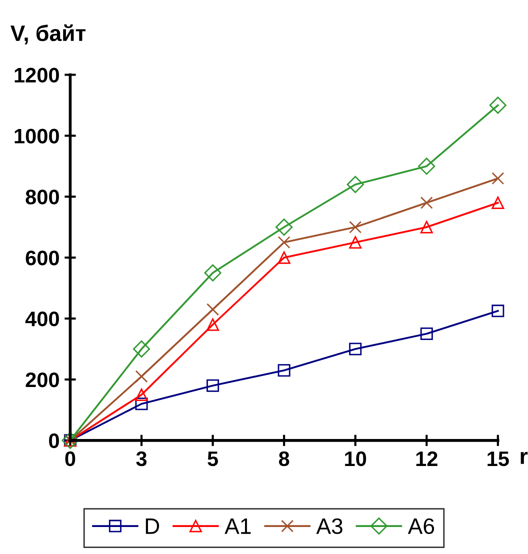 The width and height of the screenshot is (528, 554). I want to click on legend-label: D, so click(153, 526).